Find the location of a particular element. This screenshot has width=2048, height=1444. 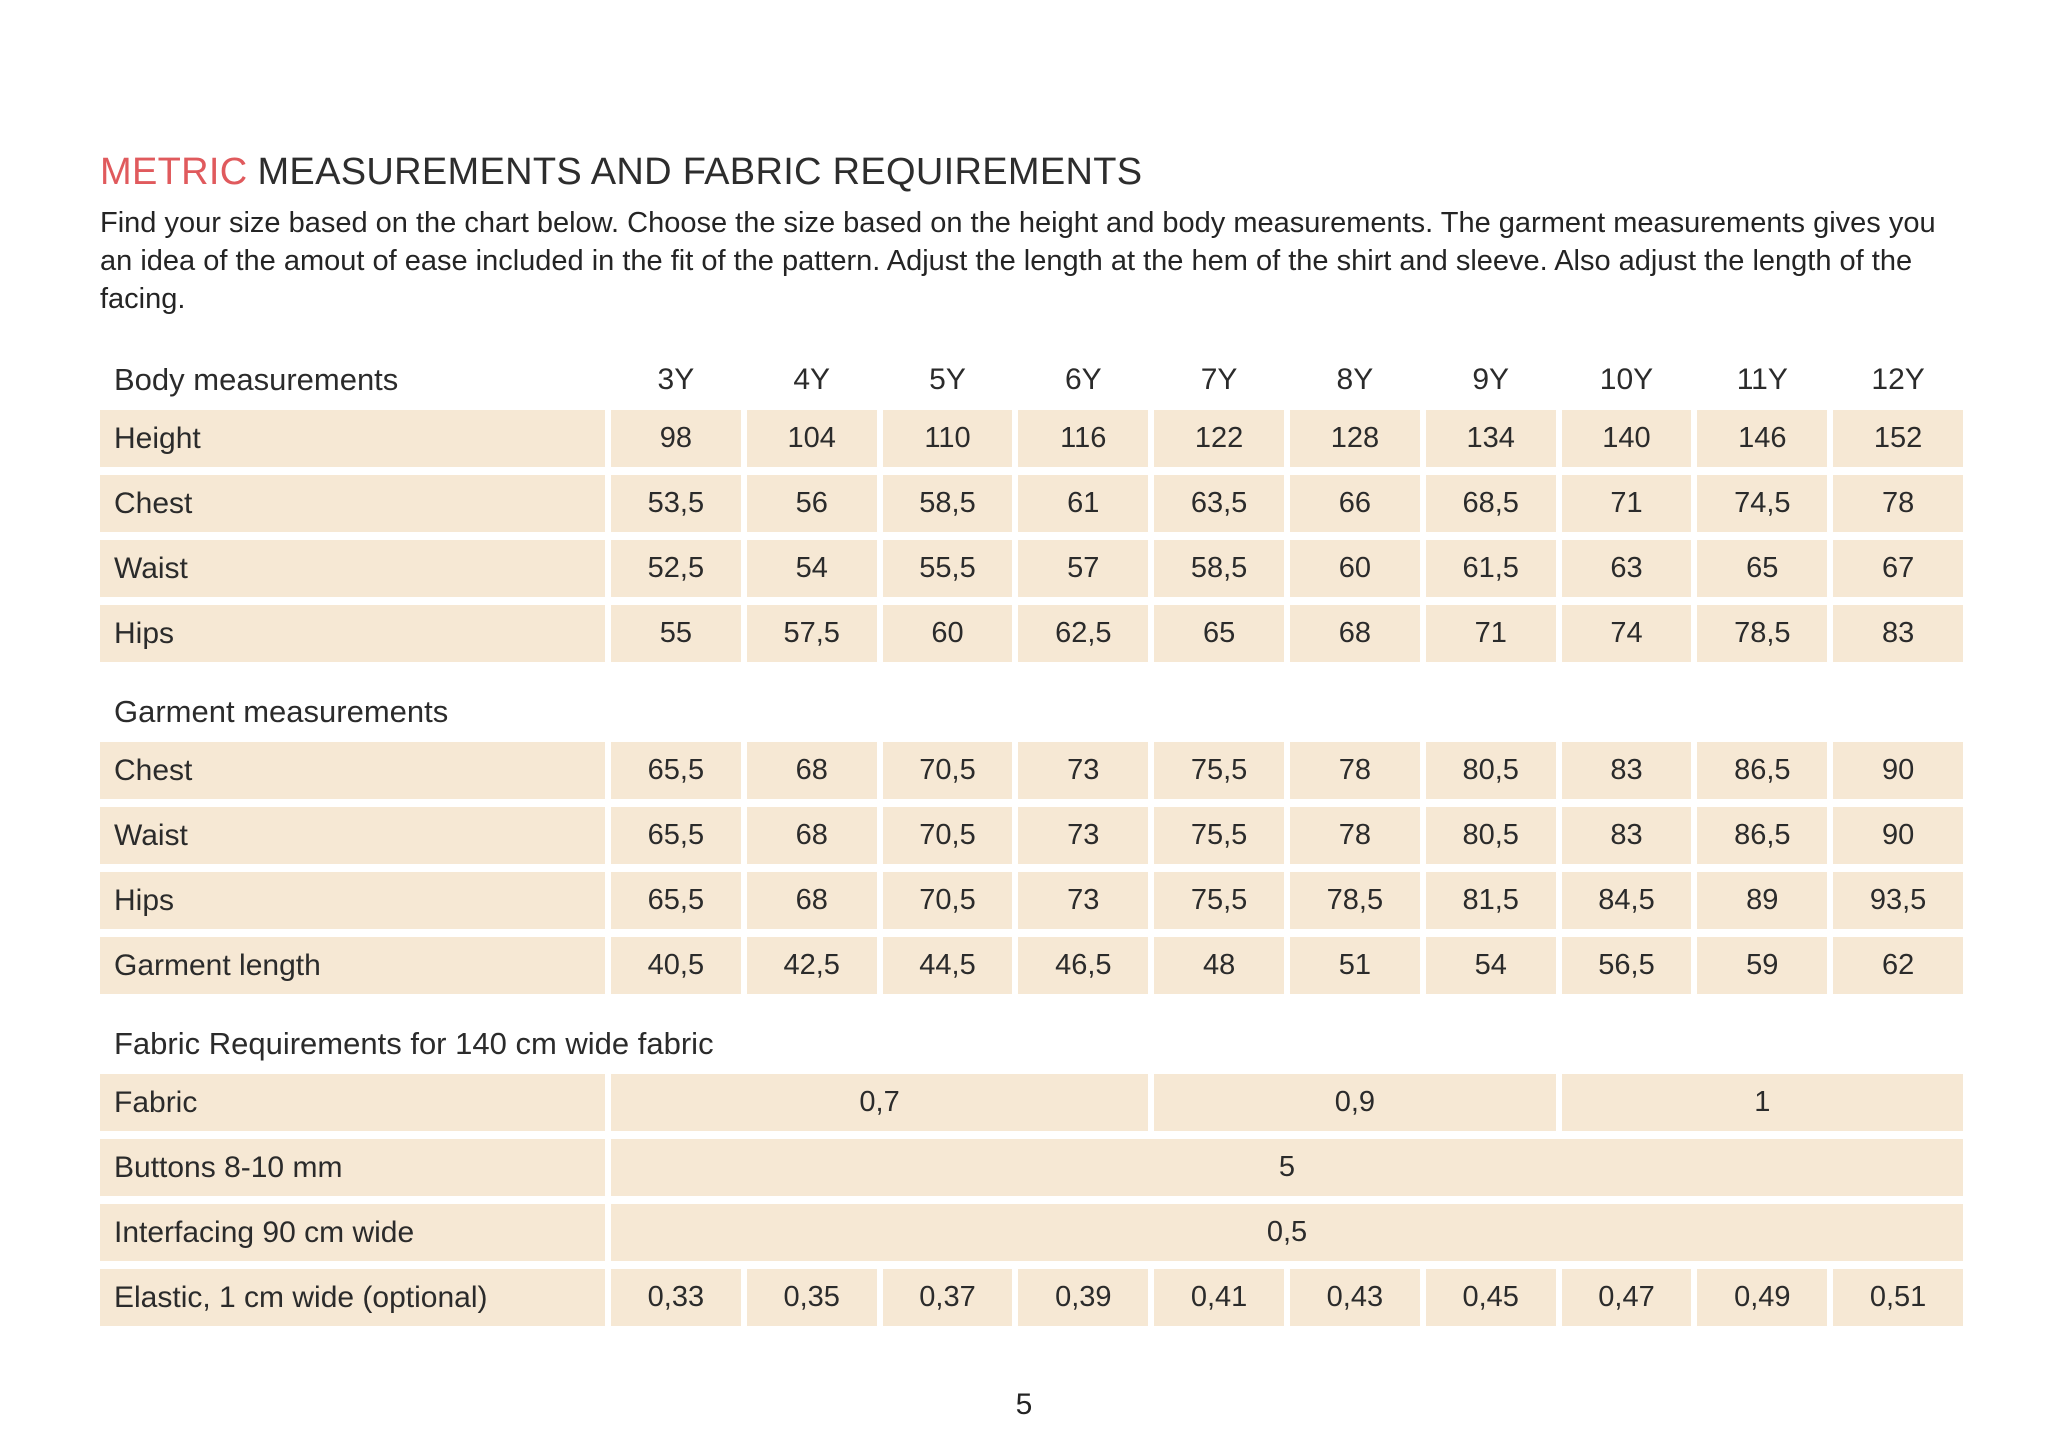

merged-value-cell: 0,9 is located at coordinates (1355, 1102).